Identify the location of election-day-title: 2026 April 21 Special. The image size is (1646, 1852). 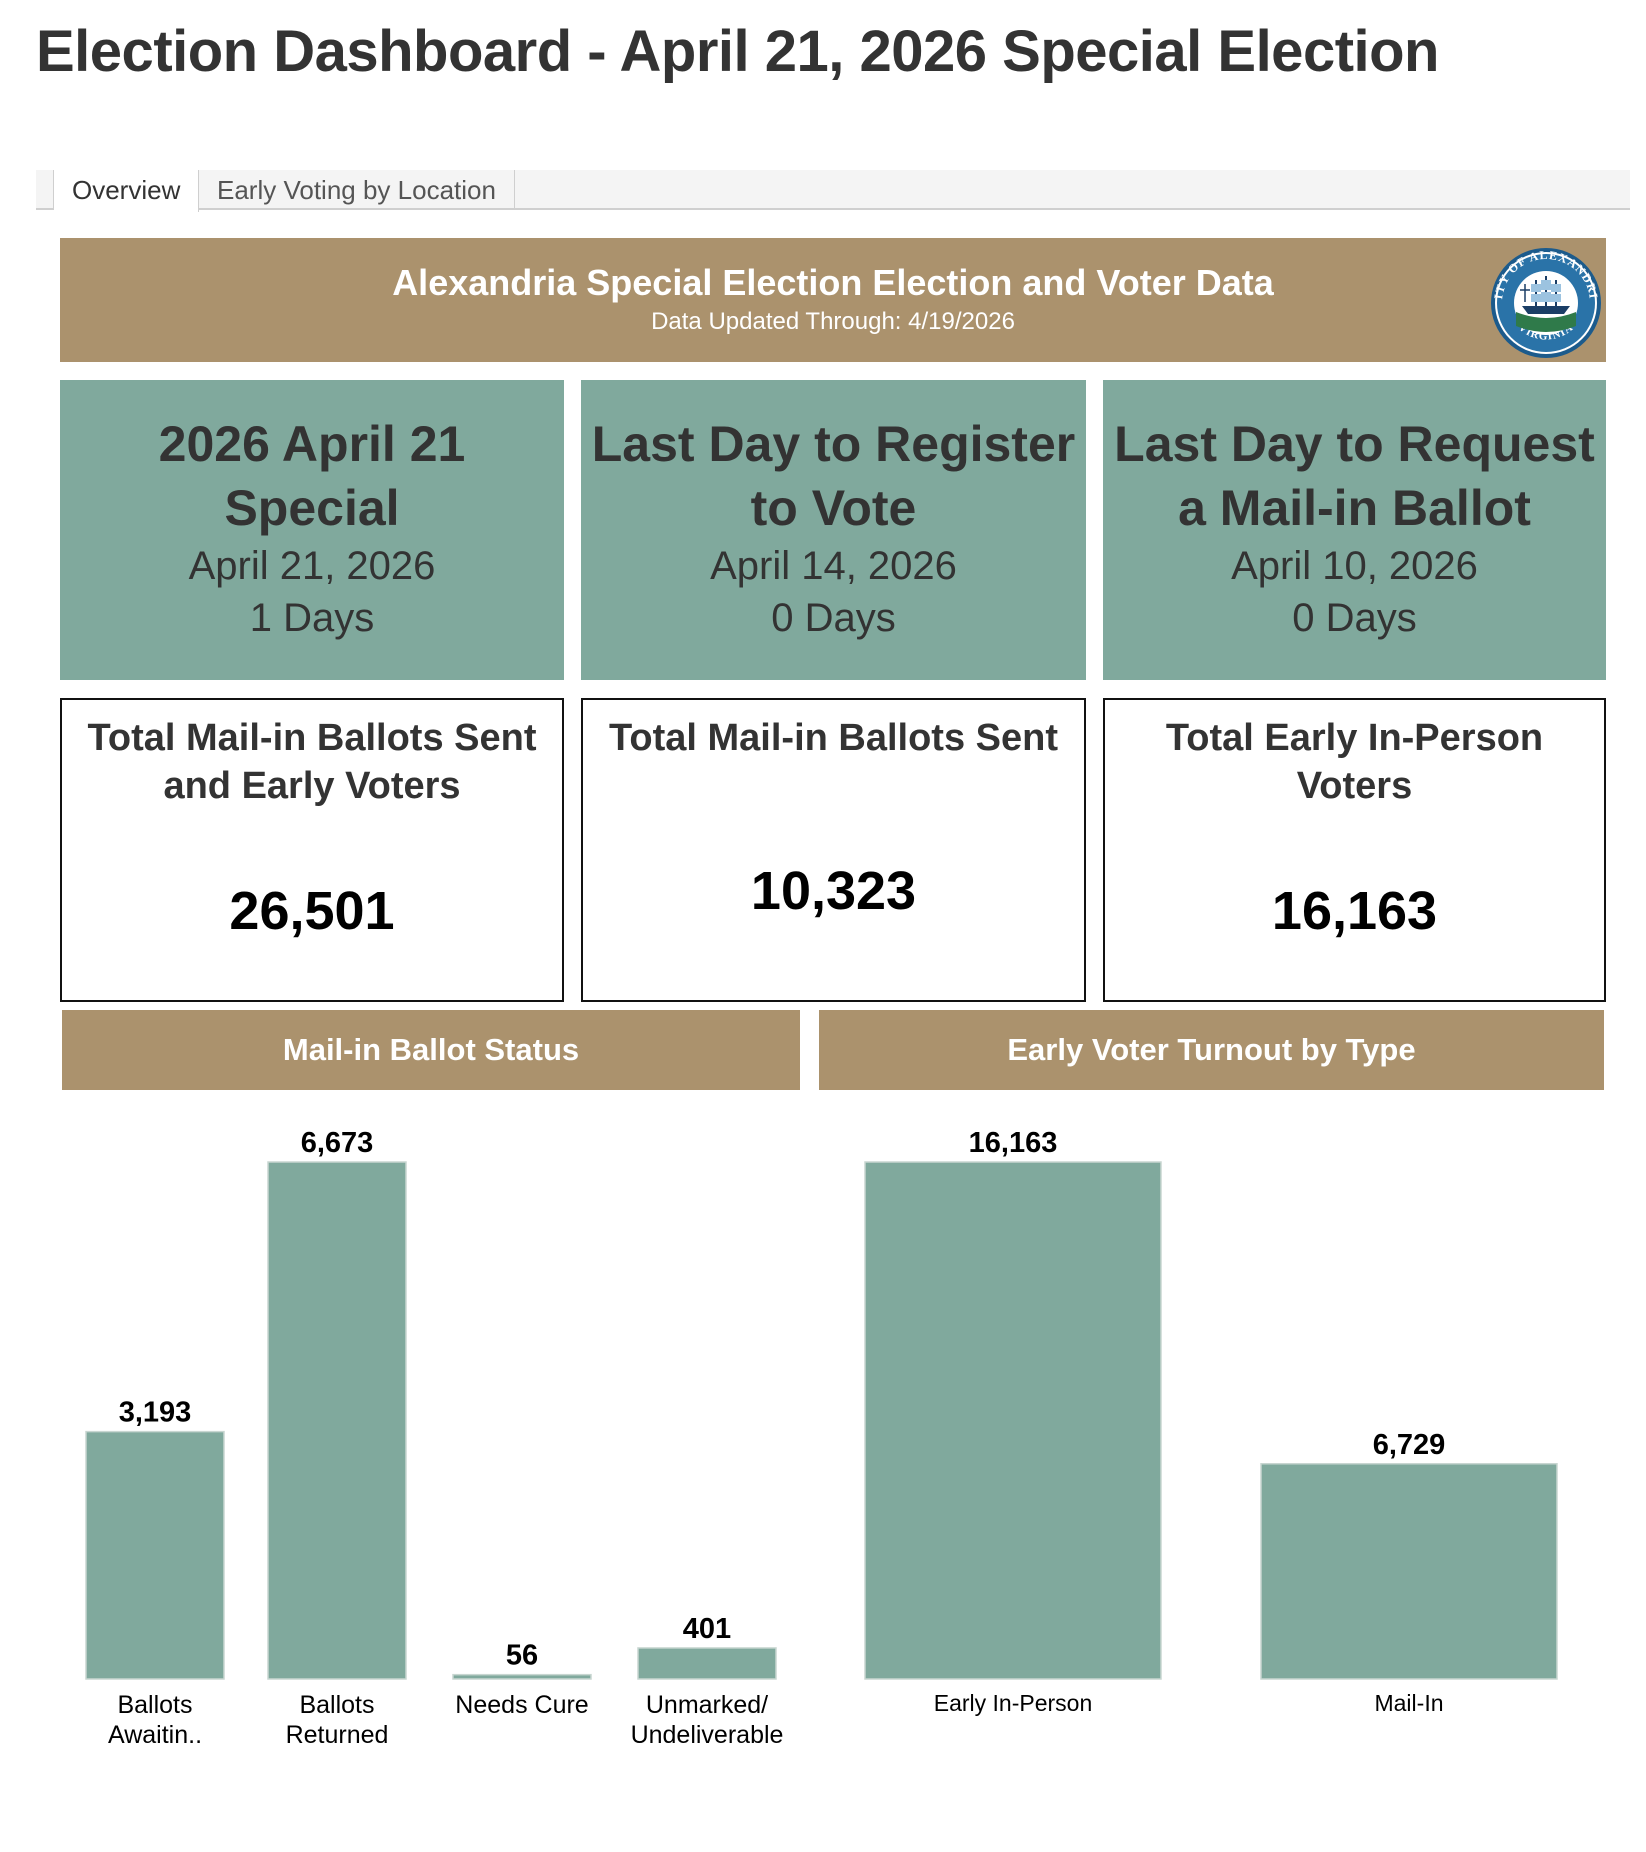
(312, 476).